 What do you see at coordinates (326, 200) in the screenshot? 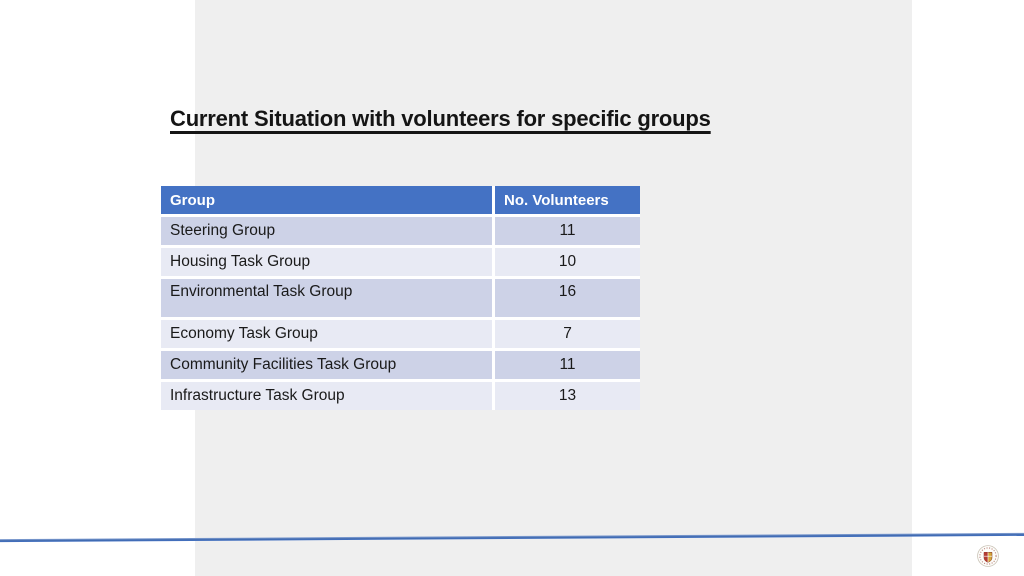
I see `table-header-group: Group` at bounding box center [326, 200].